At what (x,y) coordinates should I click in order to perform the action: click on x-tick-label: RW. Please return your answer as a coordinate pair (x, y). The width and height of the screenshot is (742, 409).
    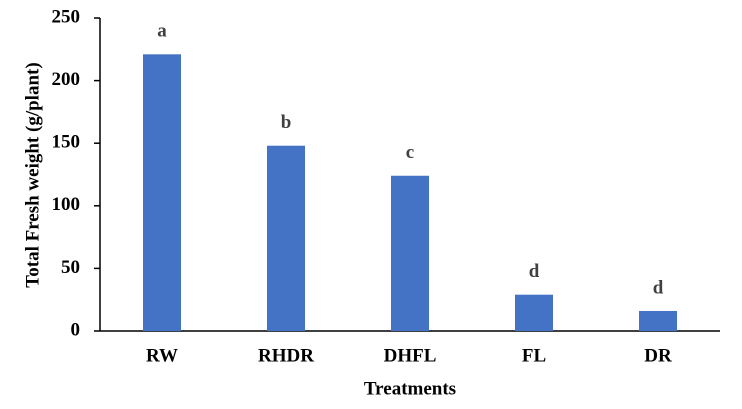
    Looking at the image, I should click on (162, 355).